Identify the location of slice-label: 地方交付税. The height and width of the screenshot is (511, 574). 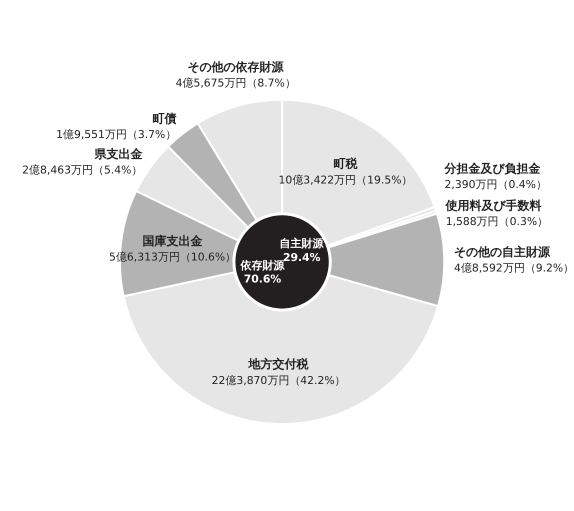
(279, 364).